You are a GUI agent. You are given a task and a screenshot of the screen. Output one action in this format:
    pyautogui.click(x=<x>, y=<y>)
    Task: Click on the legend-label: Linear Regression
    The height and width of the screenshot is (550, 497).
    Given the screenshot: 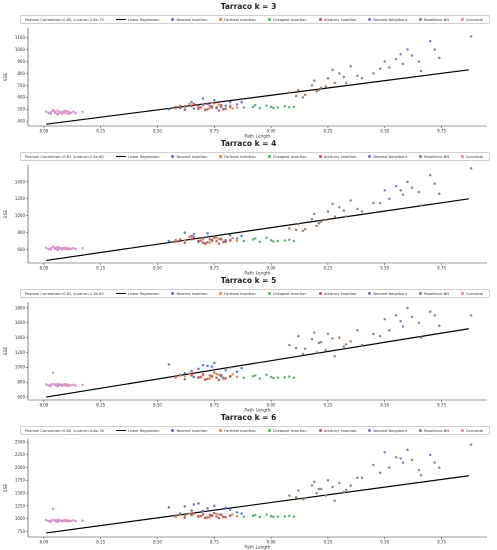 What is the action you would take?
    pyautogui.click(x=143, y=156)
    